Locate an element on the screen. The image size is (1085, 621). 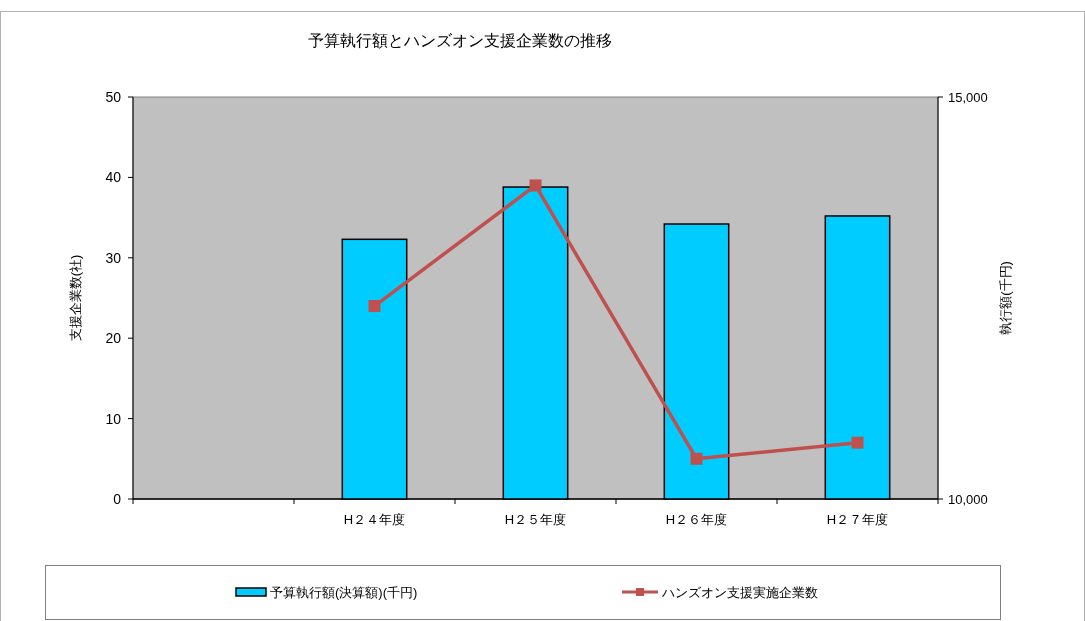
y2-tick-label: 10,000 is located at coordinates (968, 499).